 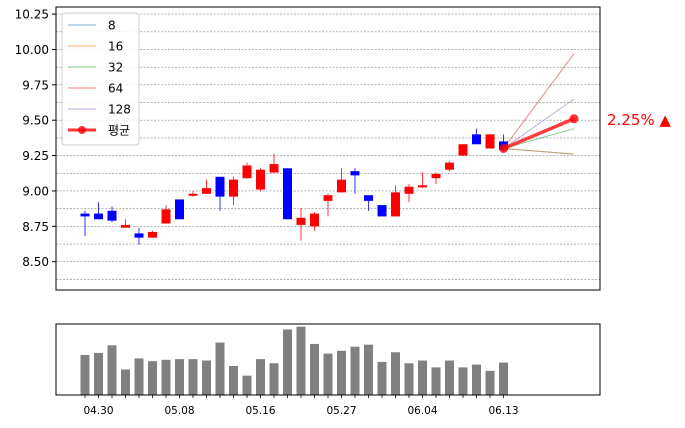 What do you see at coordinates (538, 134) in the screenshot?
I see `projection-line-mean` at bounding box center [538, 134].